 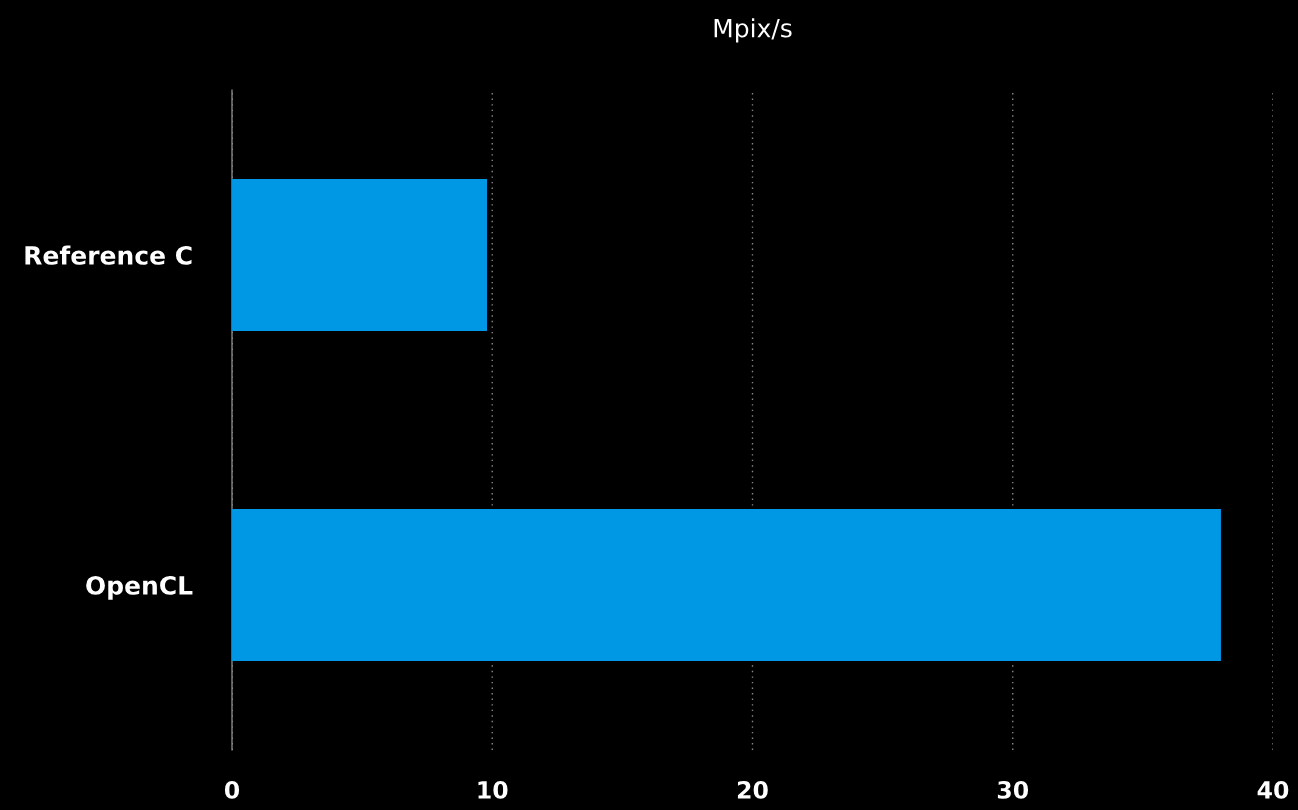 I want to click on x-tick-label: 0, so click(x=232, y=789).